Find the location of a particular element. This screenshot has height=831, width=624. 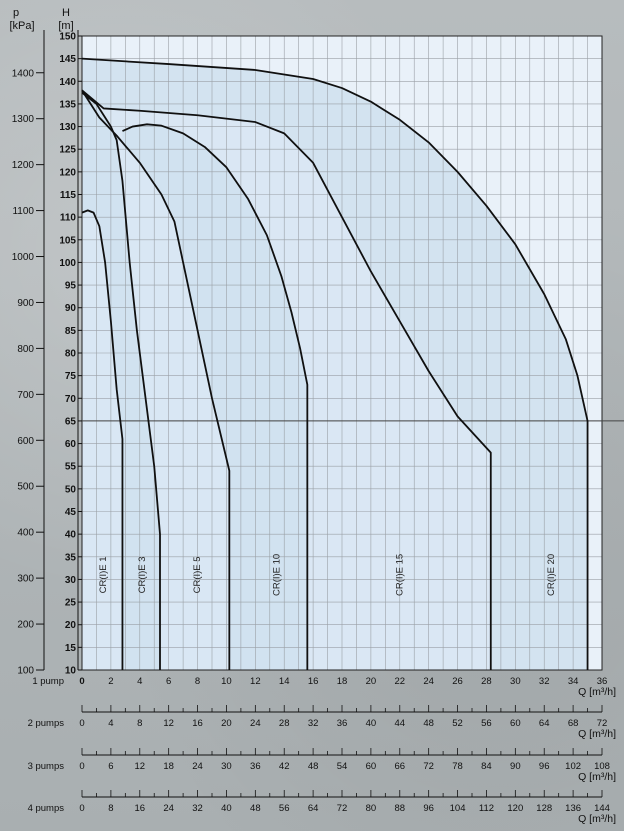

q-tick-label: 136 is located at coordinates (573, 808).